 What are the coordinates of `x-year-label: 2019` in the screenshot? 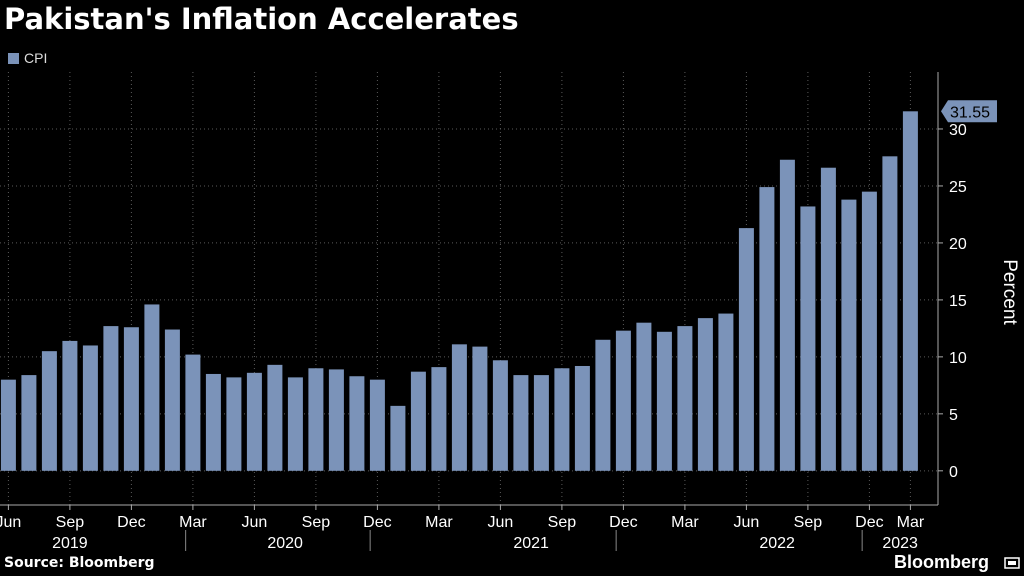 It's located at (70, 543).